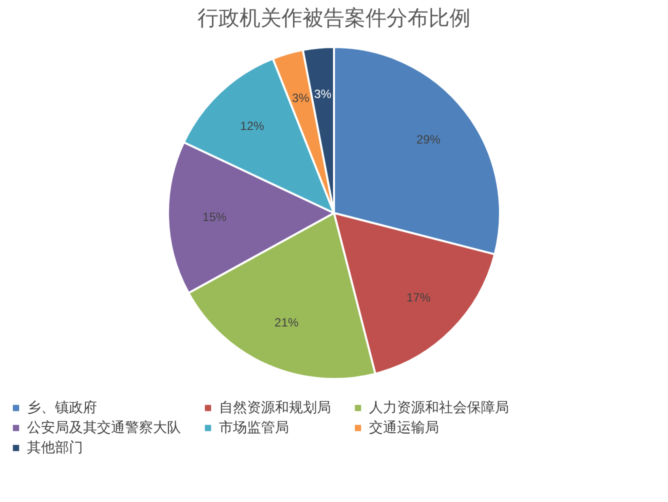 Image resolution: width=668 pixels, height=502 pixels. What do you see at coordinates (334, 18) in the screenshot?
I see `chart-title: 行政机关作被告案件分布比例` at bounding box center [334, 18].